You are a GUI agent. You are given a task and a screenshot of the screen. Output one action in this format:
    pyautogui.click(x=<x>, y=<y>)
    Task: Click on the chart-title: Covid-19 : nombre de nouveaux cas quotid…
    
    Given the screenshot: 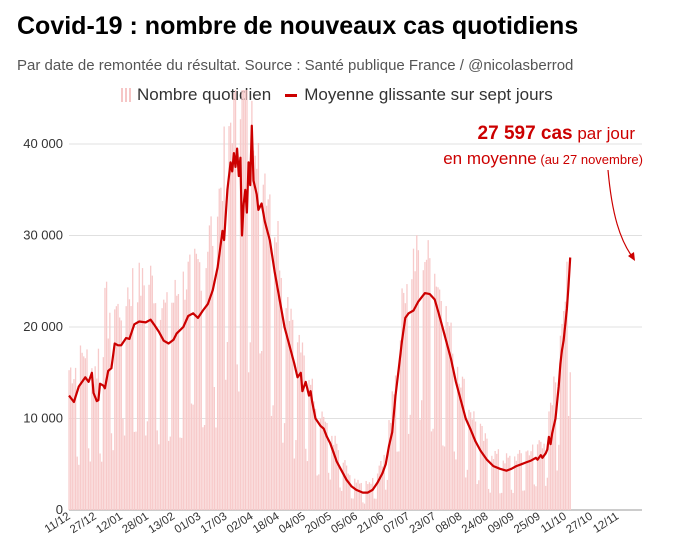 What is the action you would take?
    pyautogui.click(x=298, y=26)
    